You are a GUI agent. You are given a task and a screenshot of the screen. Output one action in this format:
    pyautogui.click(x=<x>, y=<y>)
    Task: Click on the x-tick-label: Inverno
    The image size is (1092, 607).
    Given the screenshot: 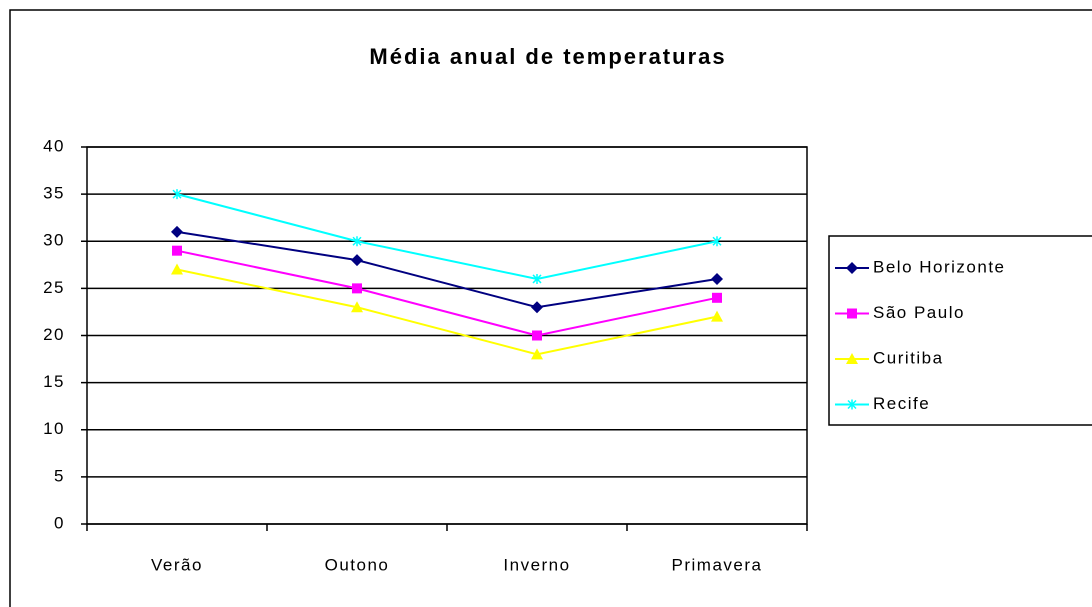 What is the action you would take?
    pyautogui.click(x=536, y=564)
    